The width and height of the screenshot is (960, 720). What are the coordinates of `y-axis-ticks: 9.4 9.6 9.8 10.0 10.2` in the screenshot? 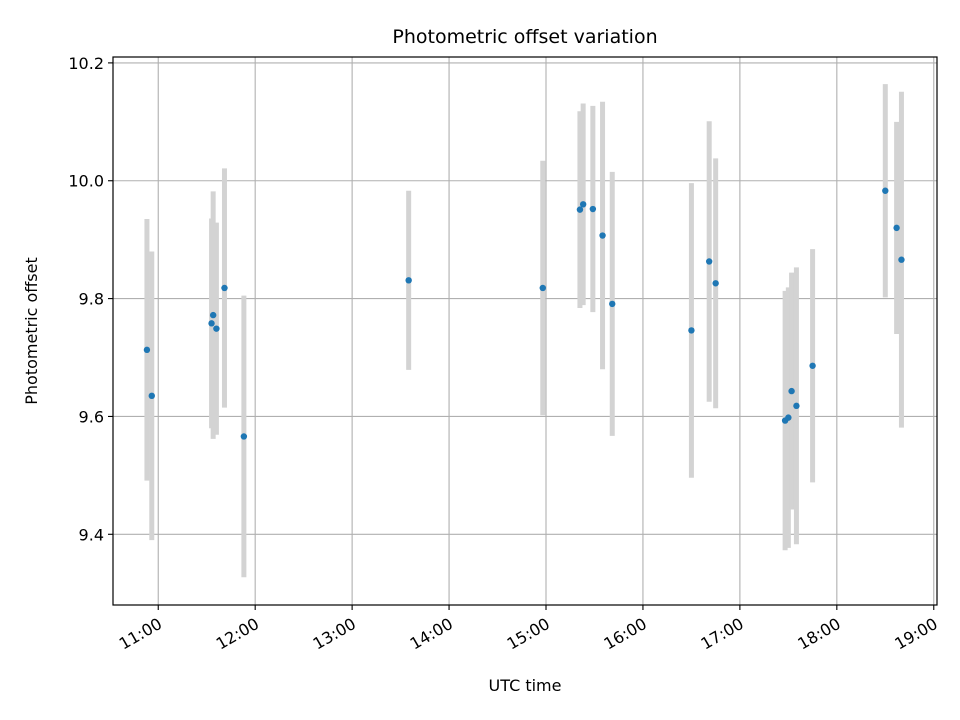 It's located at (90, 299).